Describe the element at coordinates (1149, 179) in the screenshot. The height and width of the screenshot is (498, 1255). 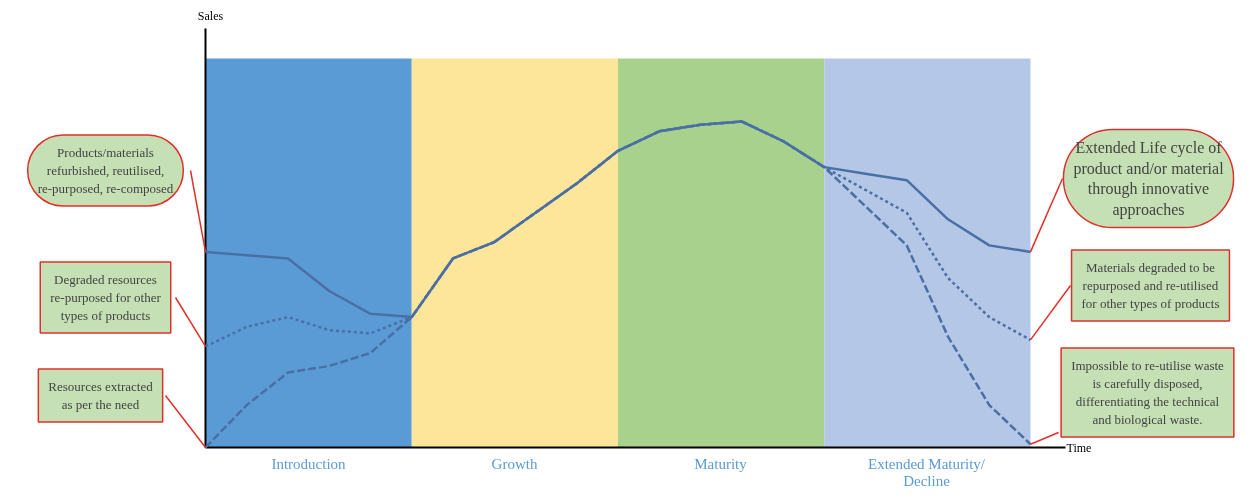
I see `text: Extended Life cycle of product and/or material through innovative approaches` at that location.